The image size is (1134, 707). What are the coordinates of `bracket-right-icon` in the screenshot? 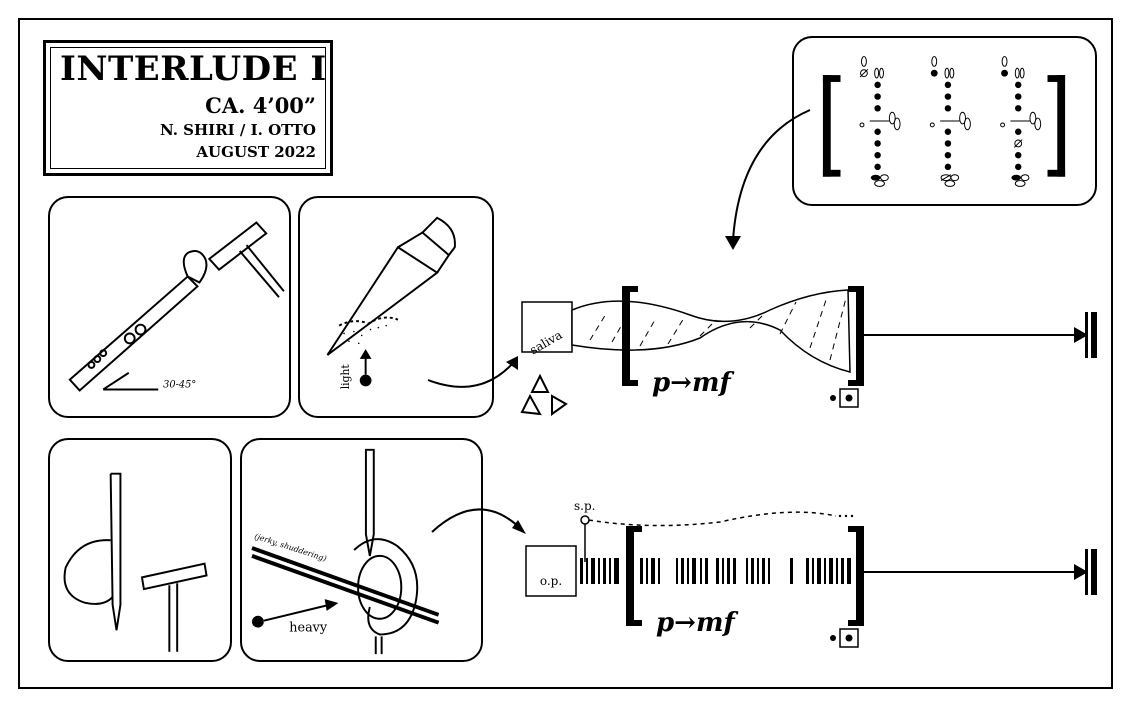 It's located at (1056, 126).